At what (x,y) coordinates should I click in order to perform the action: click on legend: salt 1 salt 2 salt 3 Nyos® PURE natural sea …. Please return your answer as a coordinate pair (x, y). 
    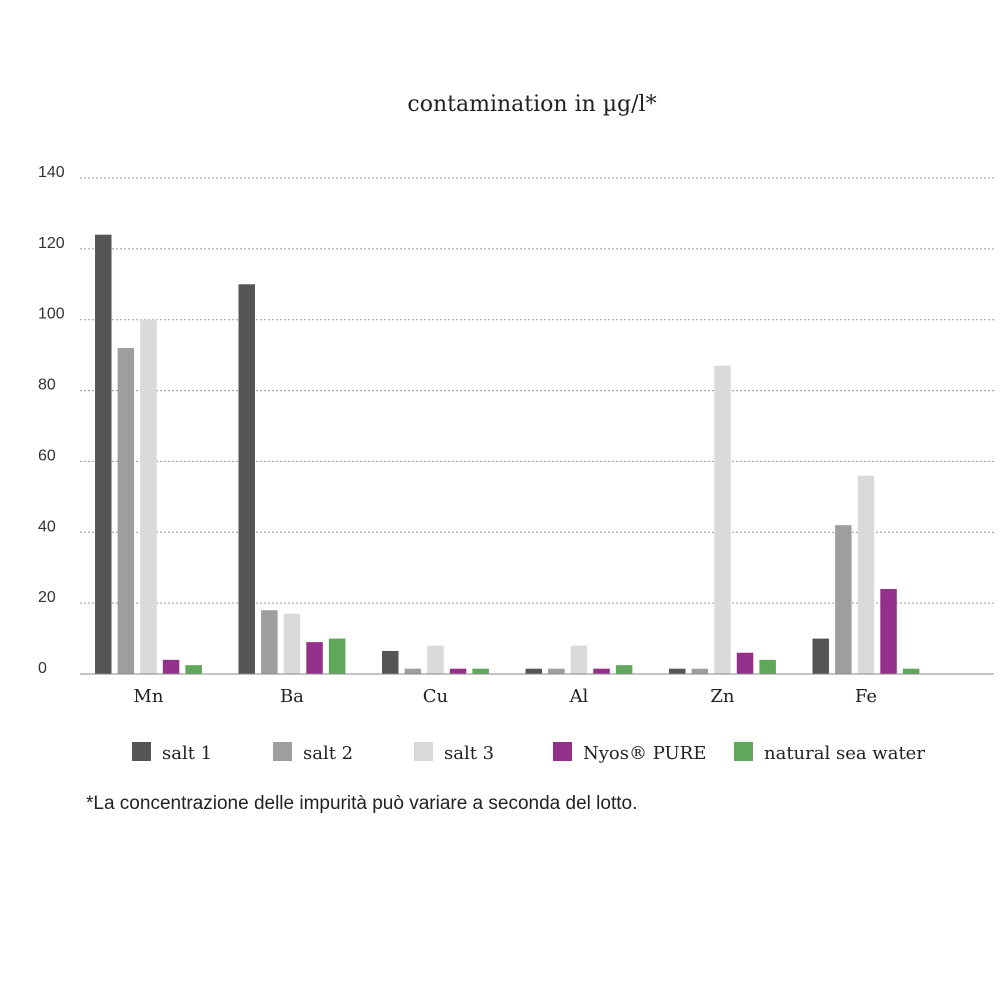
    Looking at the image, I should click on (528, 753).